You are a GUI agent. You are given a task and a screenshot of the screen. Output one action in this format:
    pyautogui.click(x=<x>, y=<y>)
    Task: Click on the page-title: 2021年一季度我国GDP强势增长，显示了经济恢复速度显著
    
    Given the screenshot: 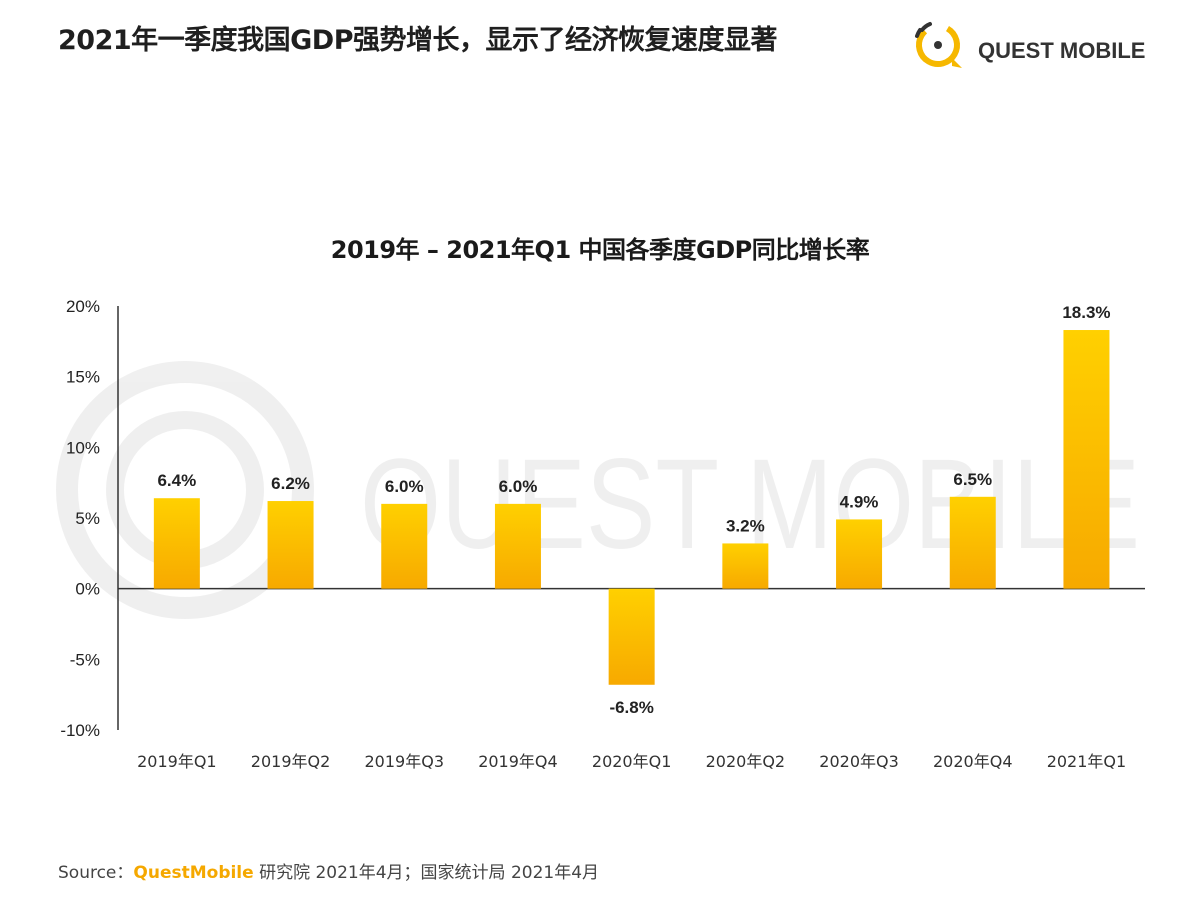 What is the action you would take?
    pyautogui.click(x=418, y=40)
    